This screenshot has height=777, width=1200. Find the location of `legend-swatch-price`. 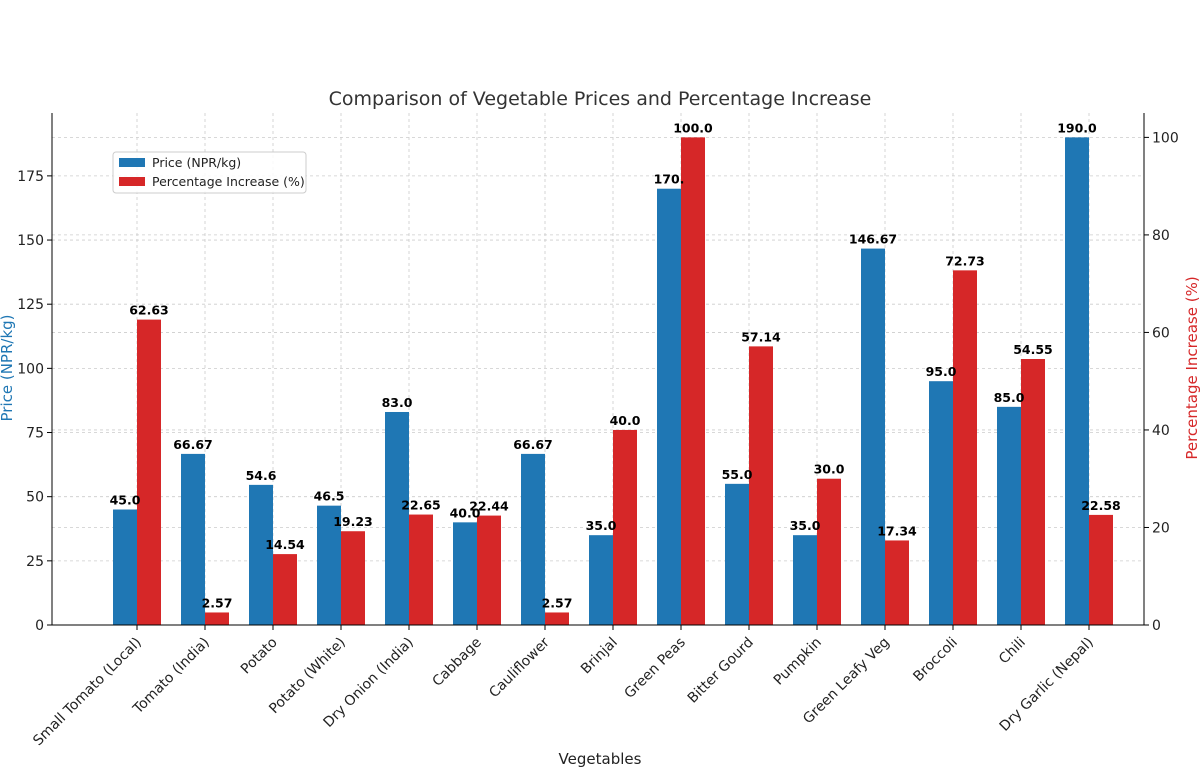

legend-swatch-price is located at coordinates (132, 162).